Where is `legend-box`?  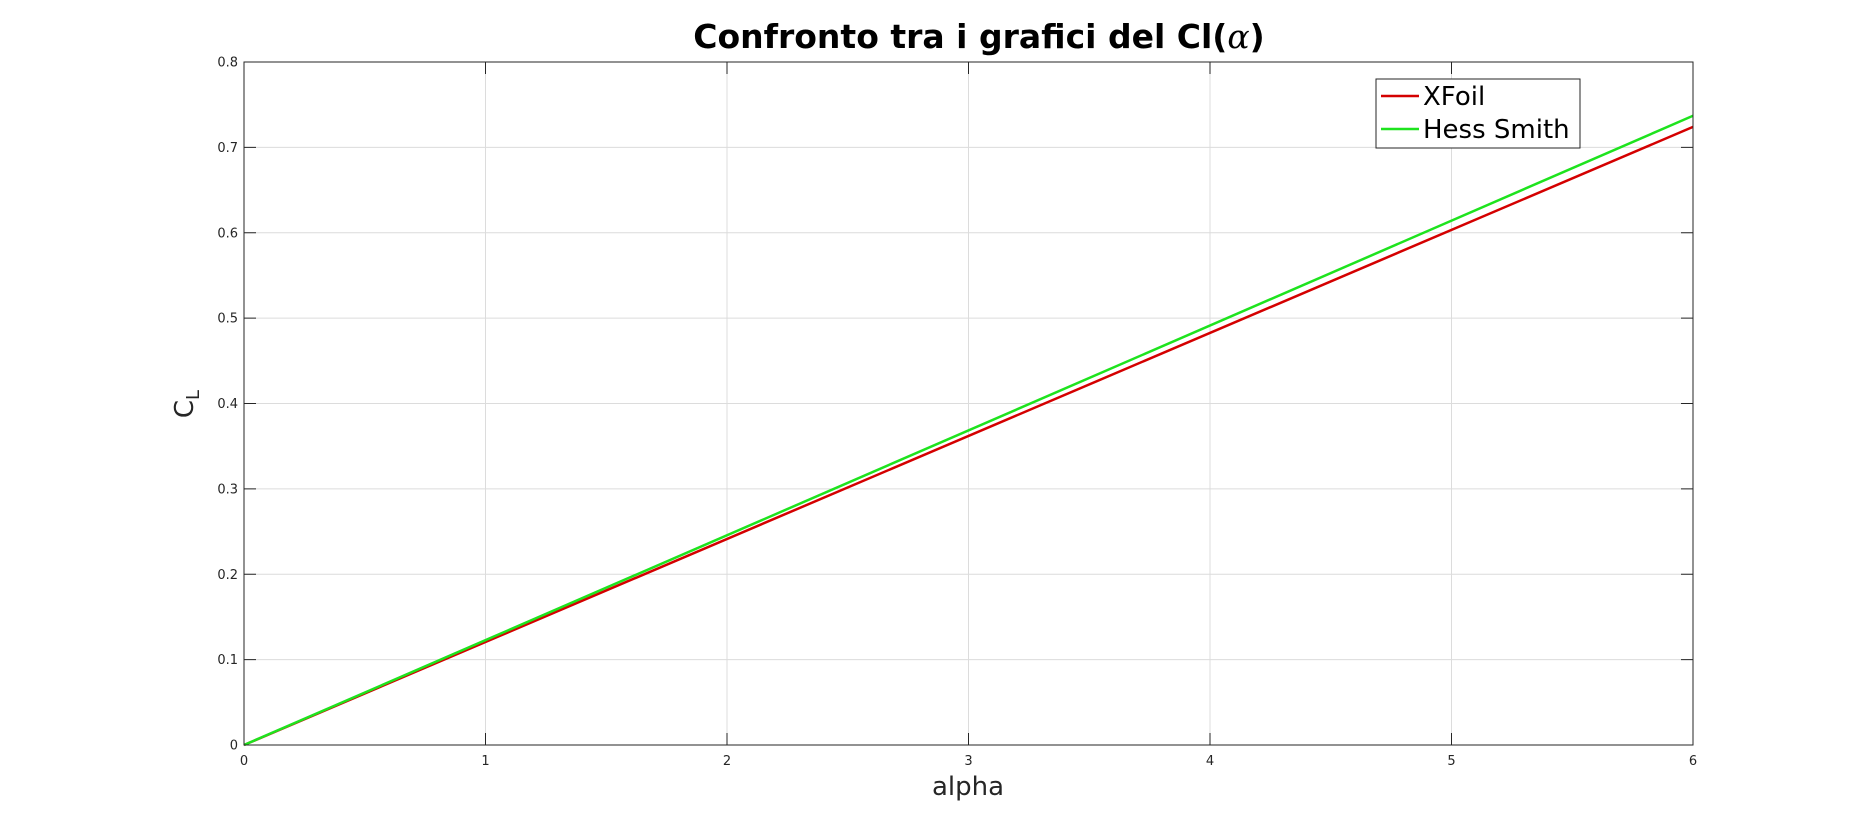
legend-box is located at coordinates (1478, 113).